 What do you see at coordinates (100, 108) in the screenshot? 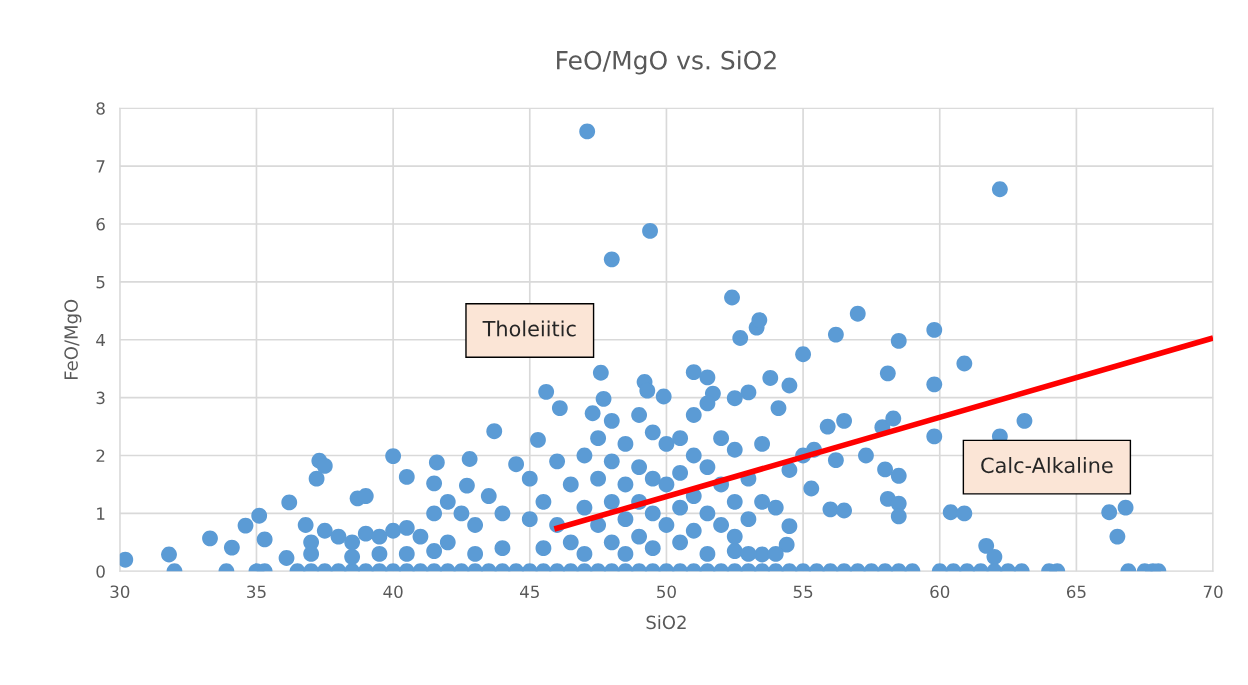
I see `y-tick-label: 8` at bounding box center [100, 108].